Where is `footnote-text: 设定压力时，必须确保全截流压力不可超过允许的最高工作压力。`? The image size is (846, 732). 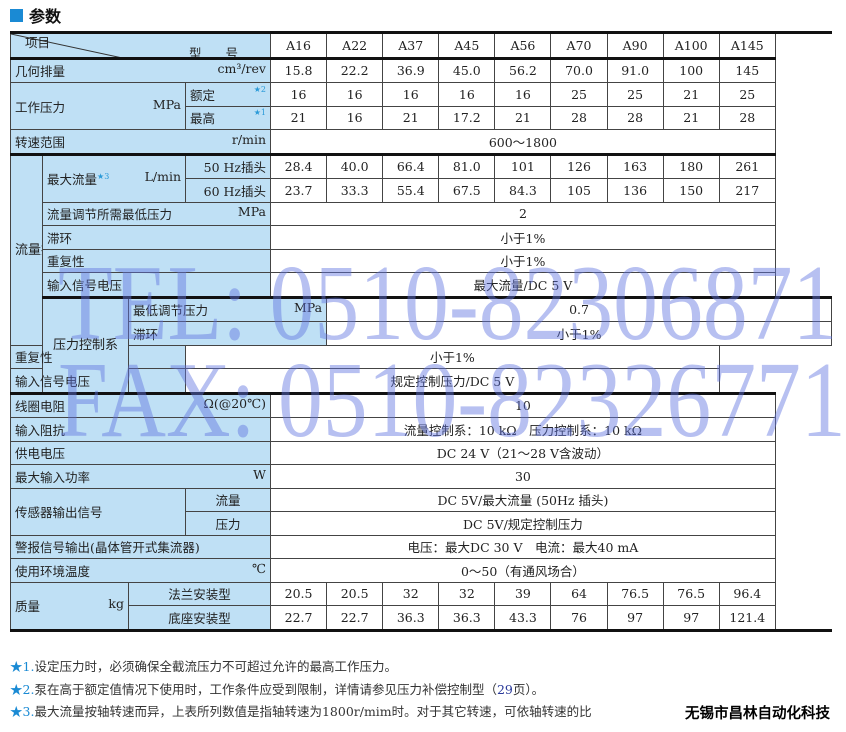
footnote-text: 设定压力时，必须确保全截流压力不可超过允许的最高工作压力。 is located at coordinates (215, 666).